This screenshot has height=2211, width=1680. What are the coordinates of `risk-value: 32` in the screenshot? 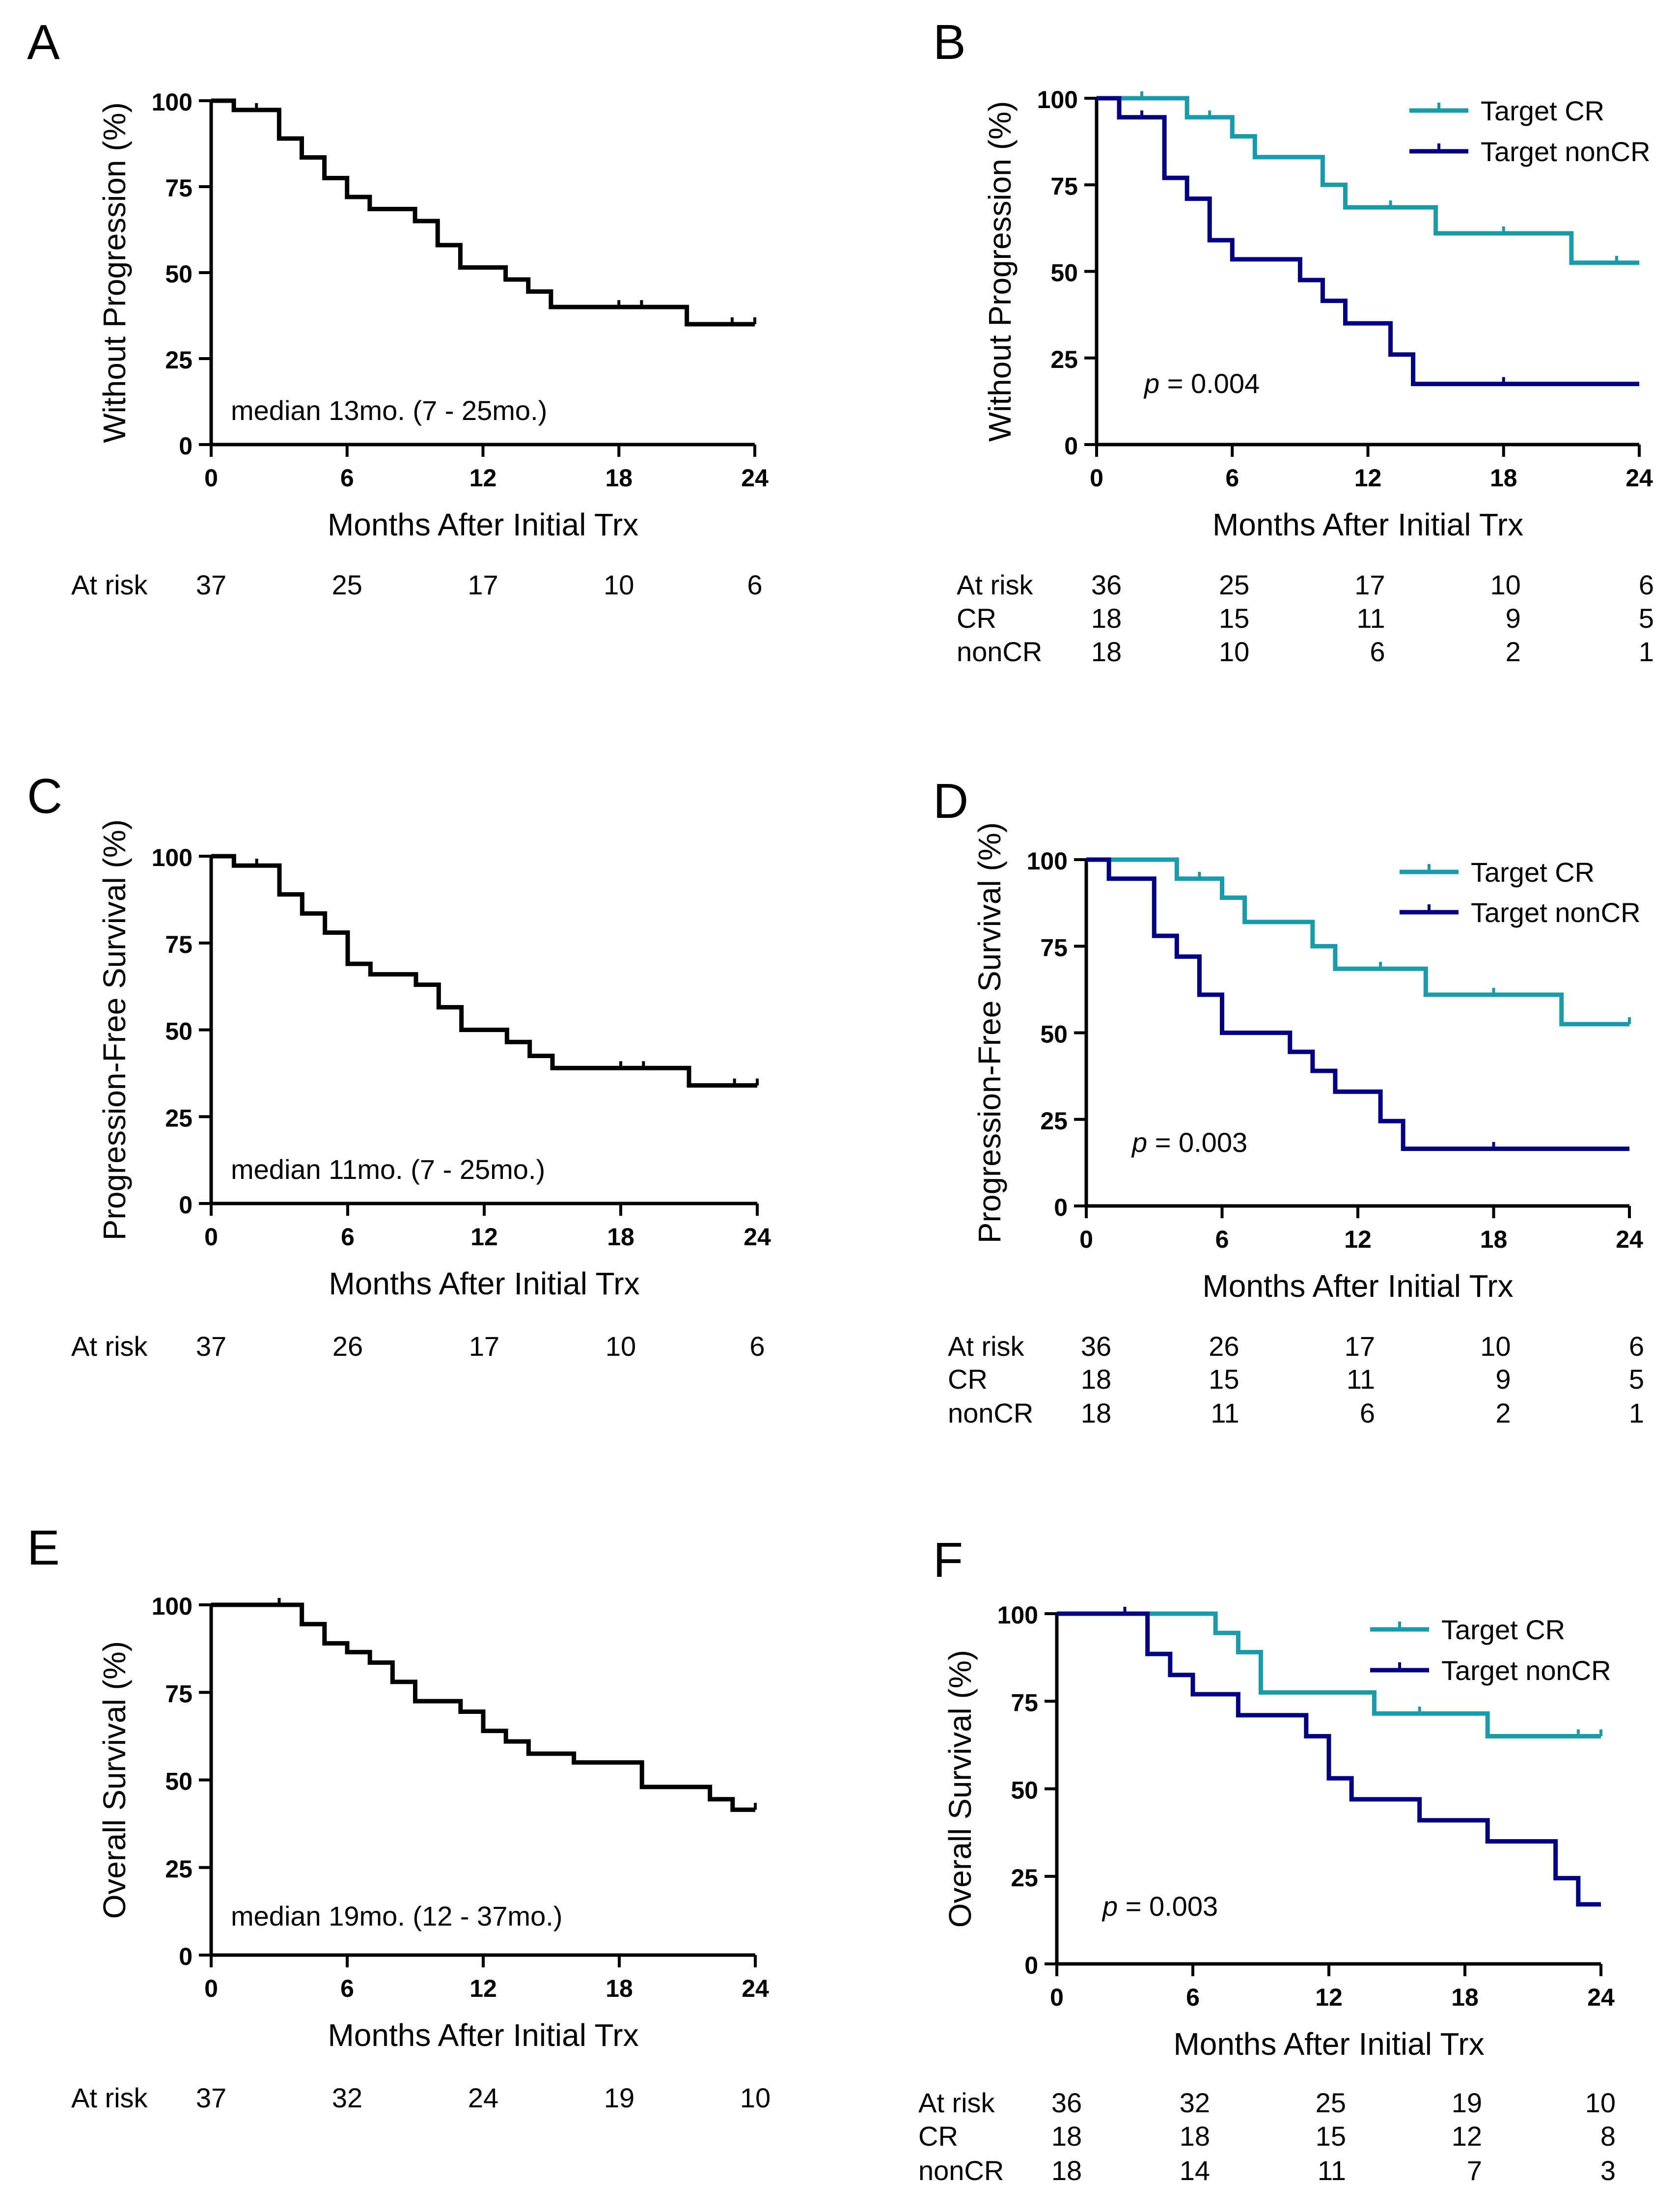 It's located at (347, 2097).